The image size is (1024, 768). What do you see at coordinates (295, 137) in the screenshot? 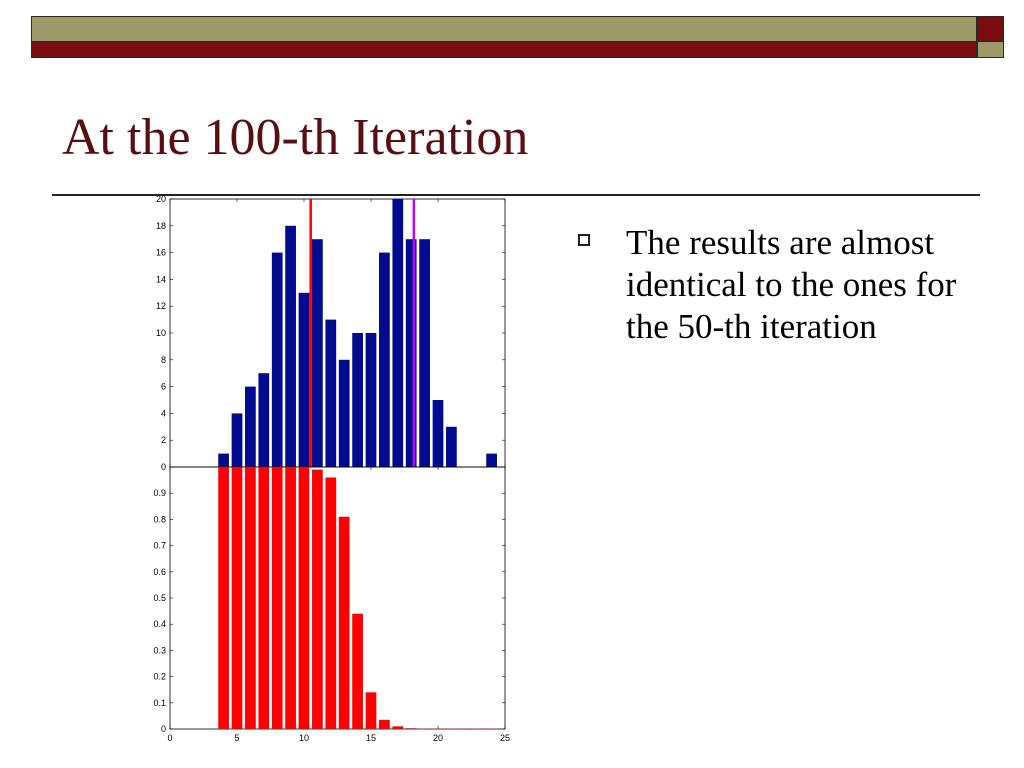
I see `slide-title: At the 100-th Iteration` at bounding box center [295, 137].